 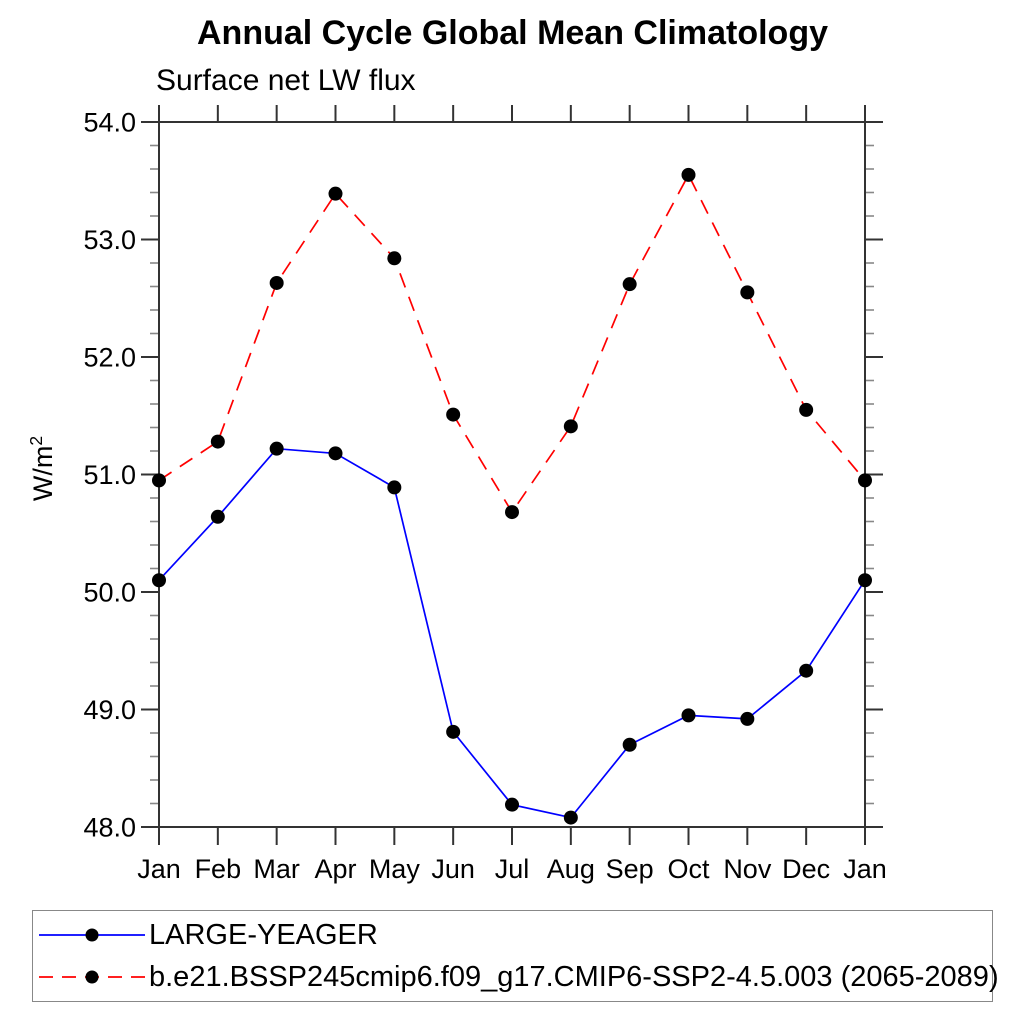 I want to click on y-tick-label: 51.0, so click(x=109, y=475).